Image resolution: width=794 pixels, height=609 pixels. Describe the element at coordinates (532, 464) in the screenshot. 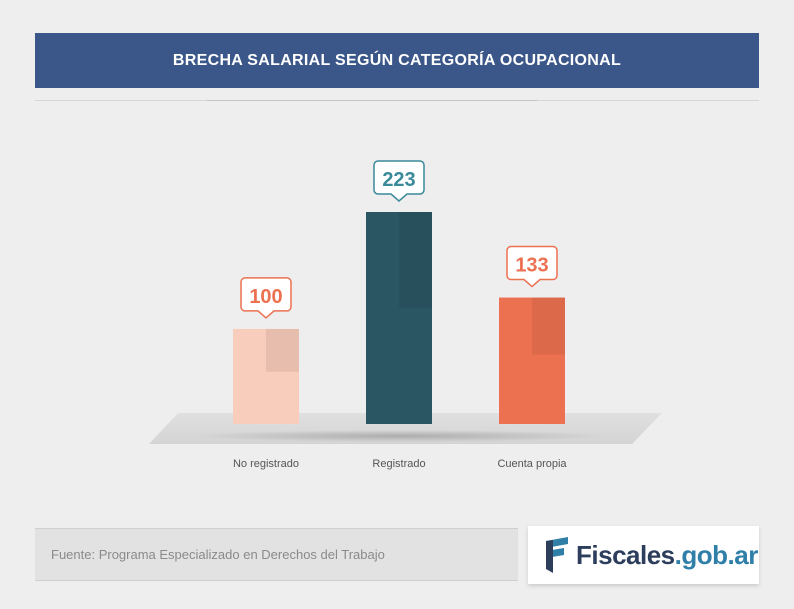

I see `category-label-cuenta-propia: Cuenta propia` at that location.